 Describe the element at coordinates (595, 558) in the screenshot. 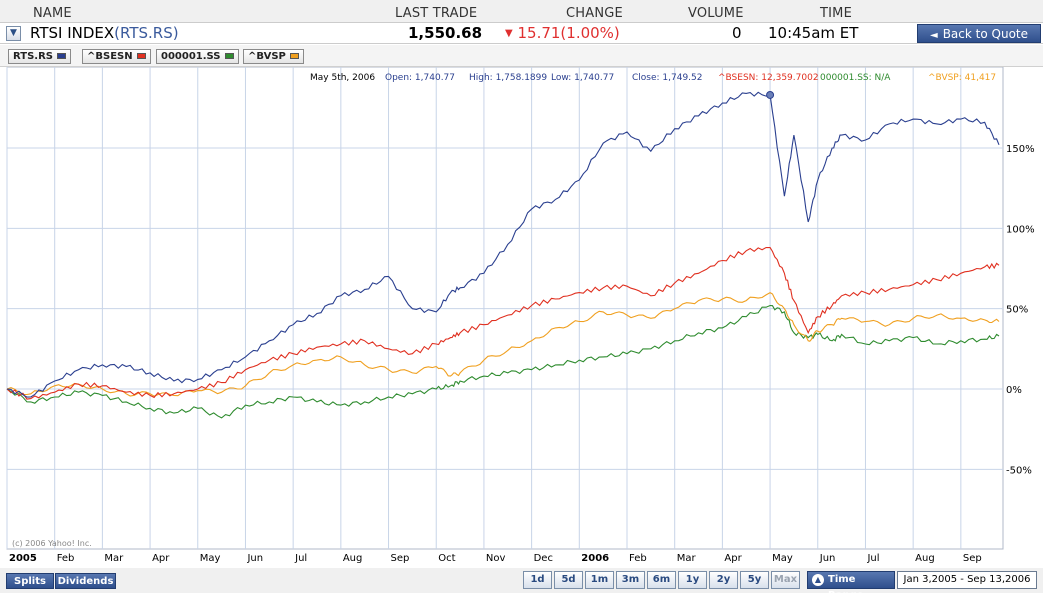

I see `x-tick-label: 2006` at that location.